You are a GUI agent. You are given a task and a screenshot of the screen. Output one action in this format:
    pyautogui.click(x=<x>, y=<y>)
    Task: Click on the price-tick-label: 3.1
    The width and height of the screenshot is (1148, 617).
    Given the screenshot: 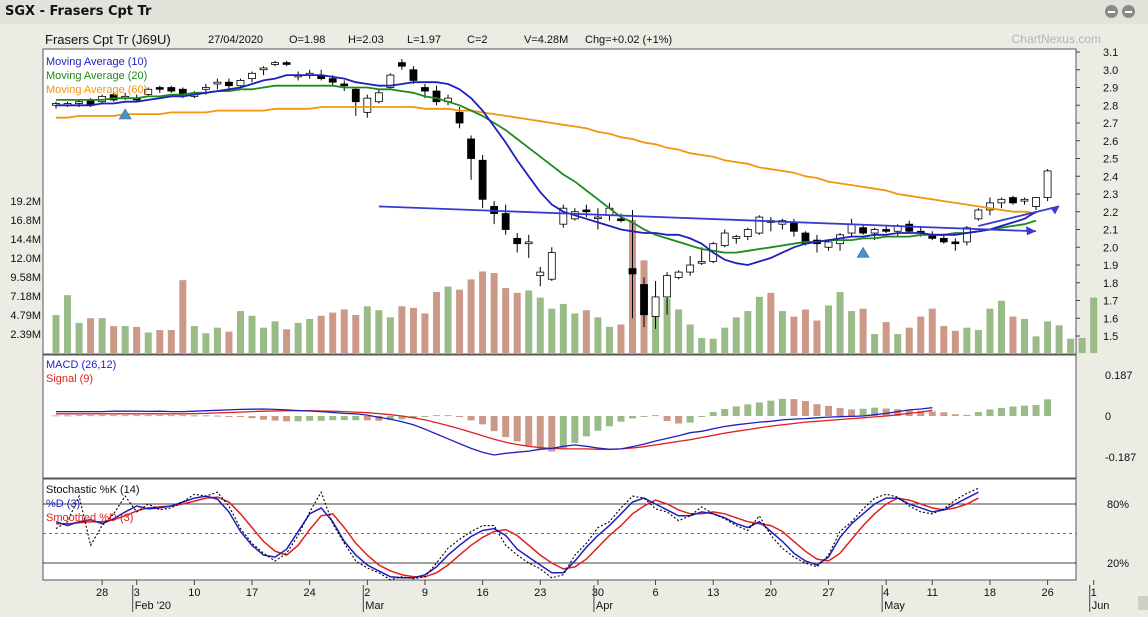 What is the action you would take?
    pyautogui.click(x=1110, y=53)
    